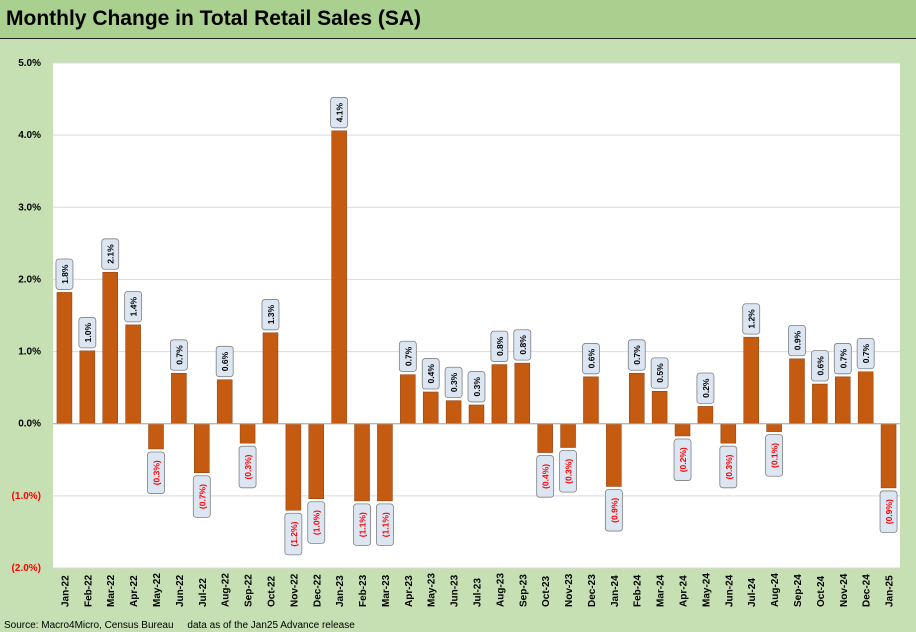 Image resolution: width=916 pixels, height=632 pixels. What do you see at coordinates (249, 590) in the screenshot?
I see `x-tick-label: Sep-22` at bounding box center [249, 590].